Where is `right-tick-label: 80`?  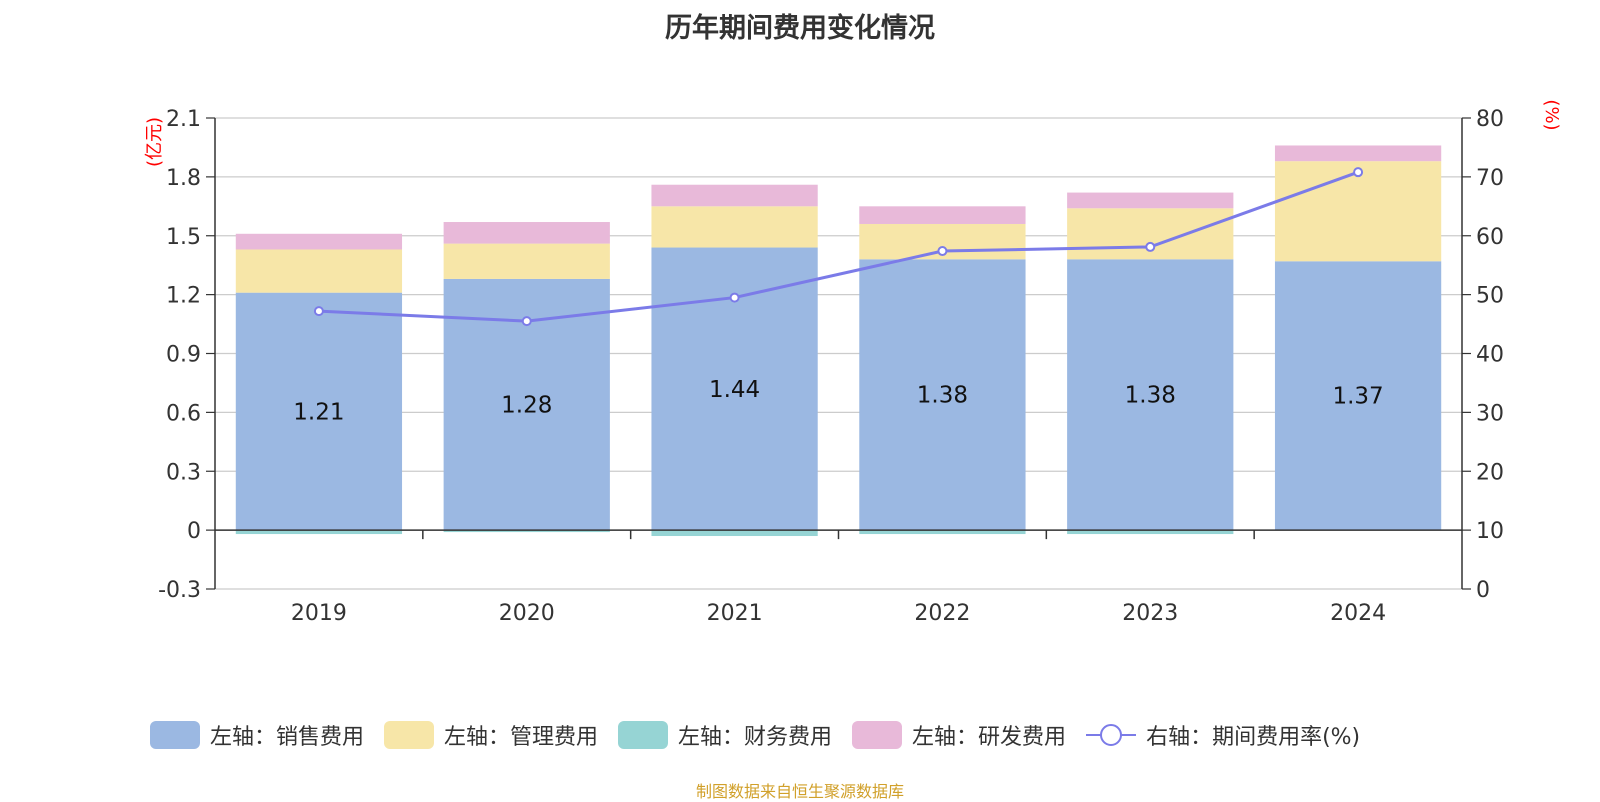 right-tick-label: 80 is located at coordinates (1490, 119).